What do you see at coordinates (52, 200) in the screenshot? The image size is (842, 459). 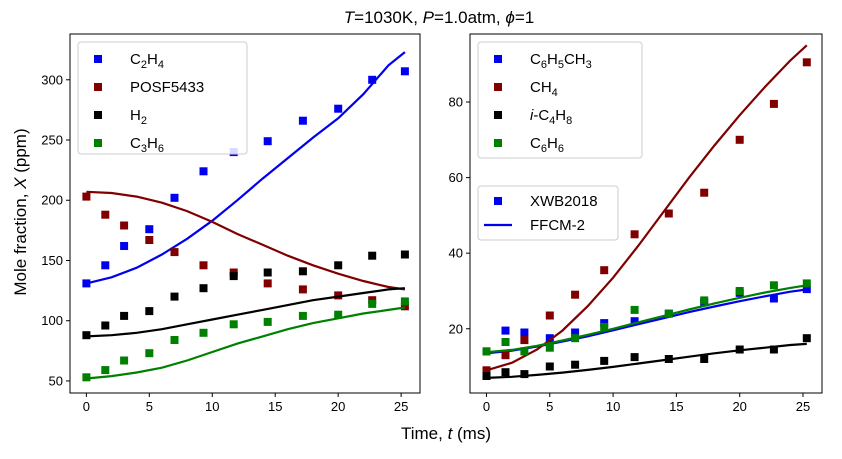 I see `left-y-tick-label: 200` at bounding box center [52, 200].